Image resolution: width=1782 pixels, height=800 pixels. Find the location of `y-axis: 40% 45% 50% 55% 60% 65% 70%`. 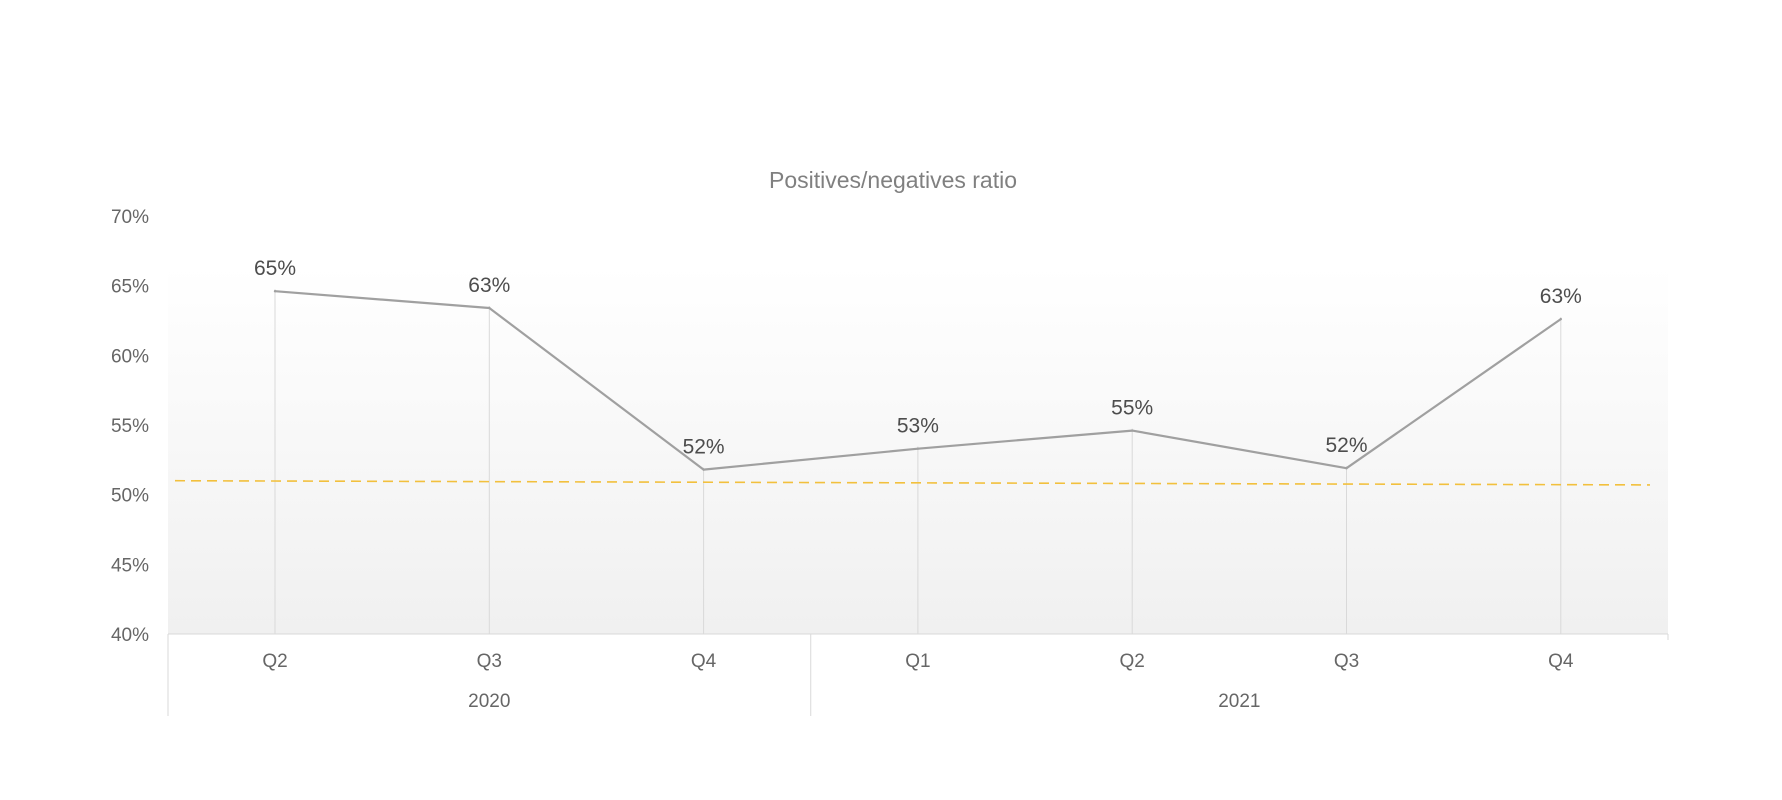

y-axis: 40% 45% 50% 55% 60% 65% 70% is located at coordinates (130, 426).